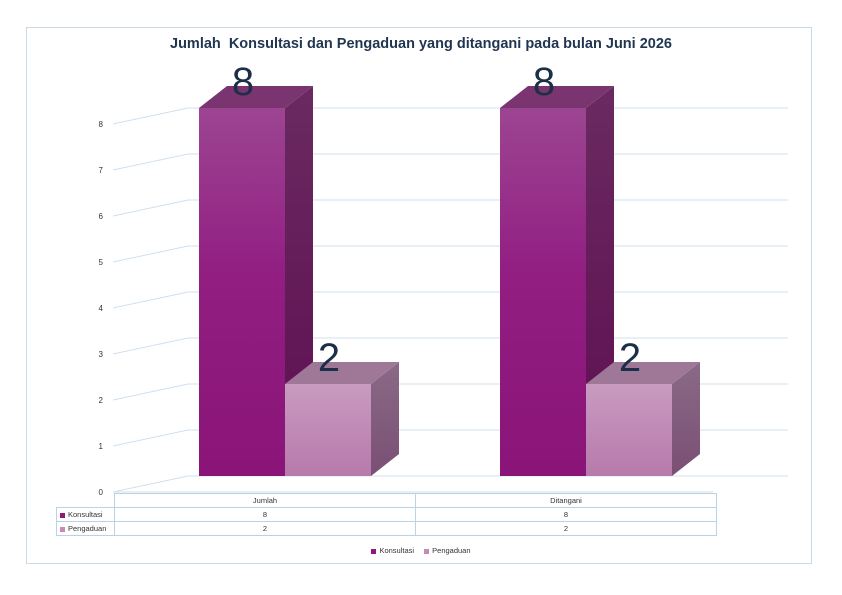  What do you see at coordinates (101, 262) in the screenshot?
I see `y-tick-label: 5` at bounding box center [101, 262].